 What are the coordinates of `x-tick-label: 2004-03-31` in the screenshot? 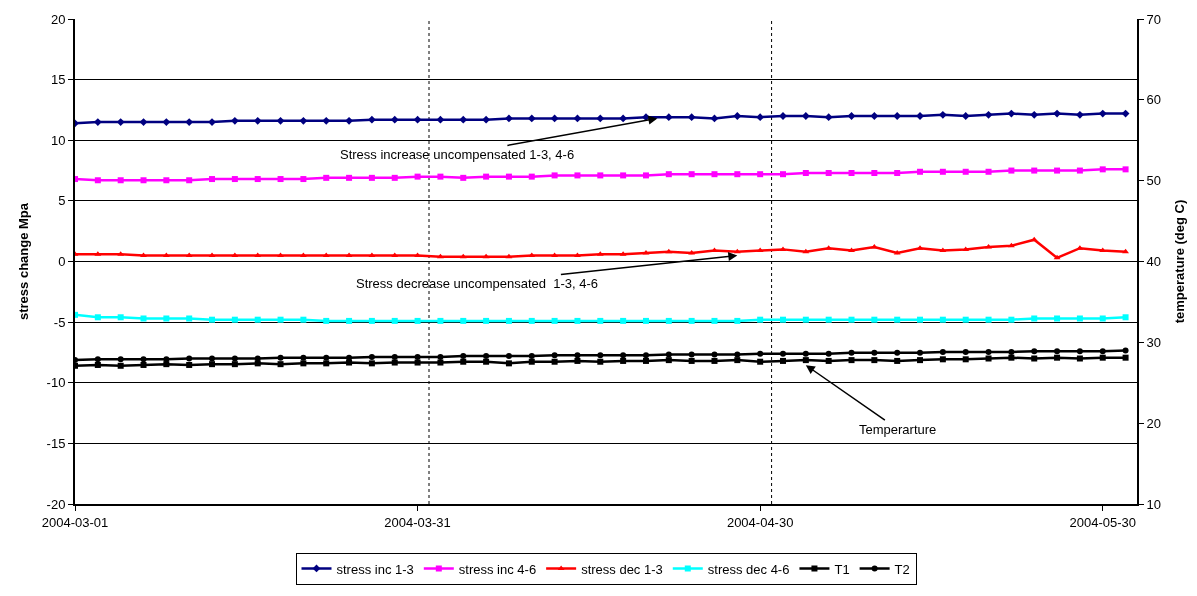 It's located at (417, 522).